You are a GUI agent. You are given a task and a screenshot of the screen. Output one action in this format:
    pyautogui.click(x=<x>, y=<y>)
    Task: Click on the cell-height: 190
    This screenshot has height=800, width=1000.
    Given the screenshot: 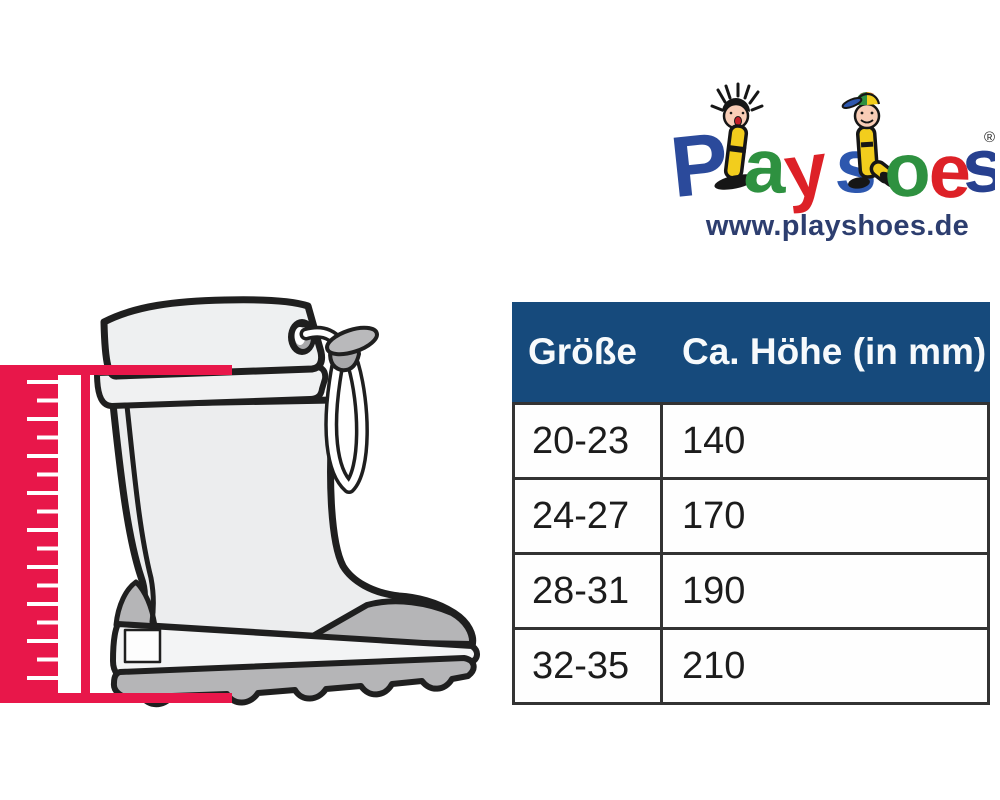 What is the action you would take?
    pyautogui.click(x=714, y=590)
    